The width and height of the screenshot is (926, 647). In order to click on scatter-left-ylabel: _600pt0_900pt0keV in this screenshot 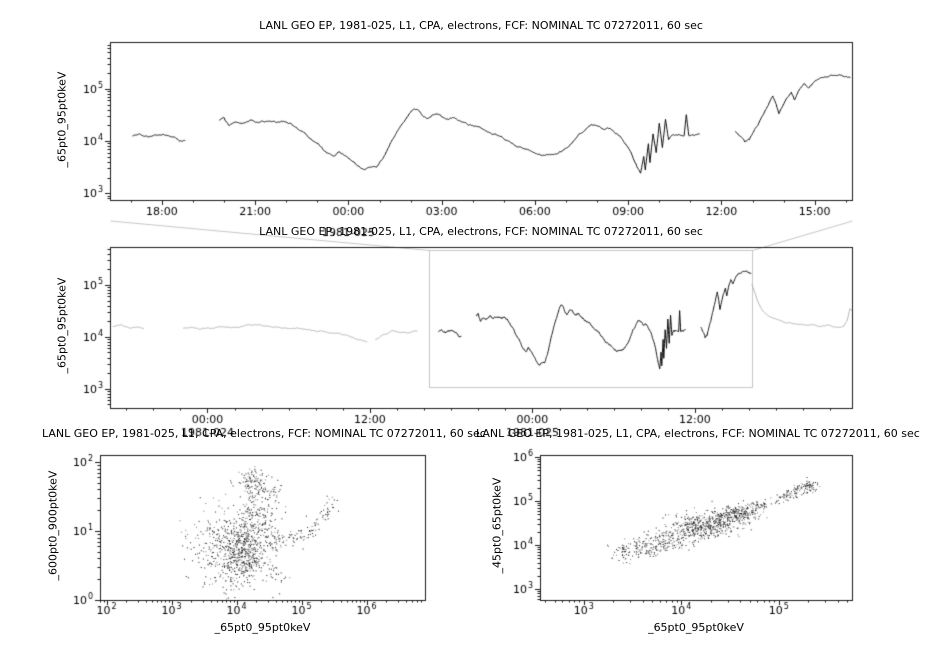, I will do `click(53, 525)`.